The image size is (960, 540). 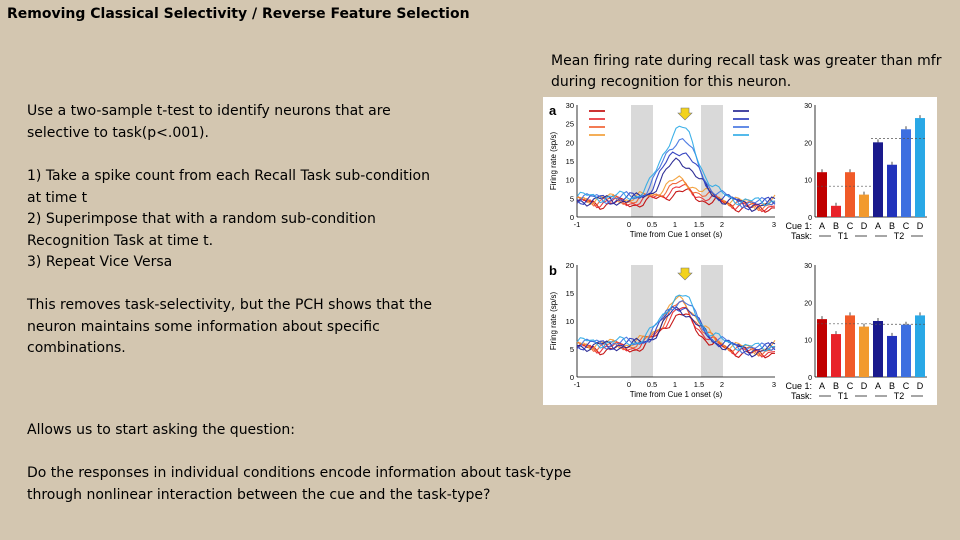 I want to click on question-lead: Allows us to start asking the question:, so click(x=161, y=430).